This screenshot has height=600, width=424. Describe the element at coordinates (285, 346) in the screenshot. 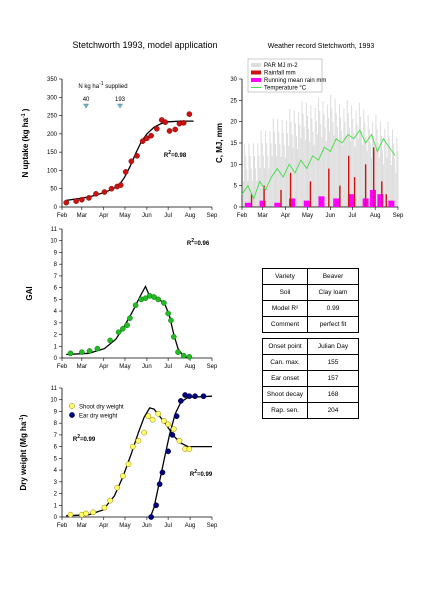

I see `onset-header: Onset point` at that location.